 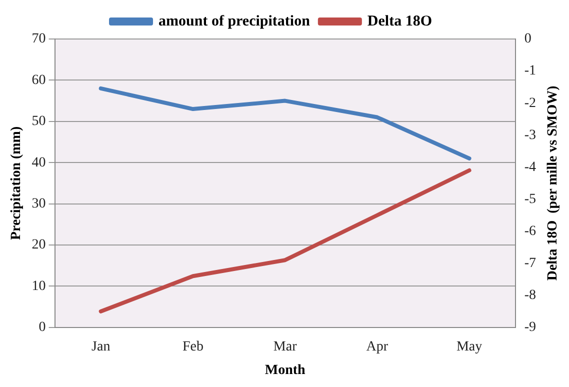 What do you see at coordinates (530, 103) in the screenshot?
I see `y2-tick-label: -2` at bounding box center [530, 103].